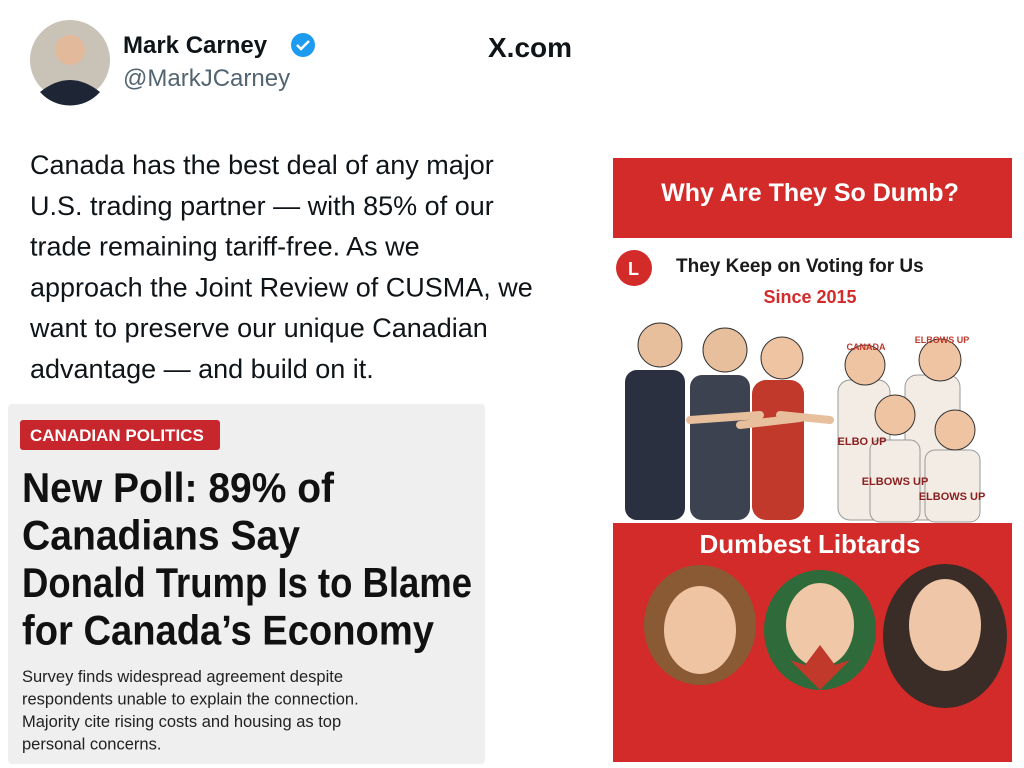  I want to click on tweet-line: U.S. trading partner — with 85% of our, so click(262, 206).